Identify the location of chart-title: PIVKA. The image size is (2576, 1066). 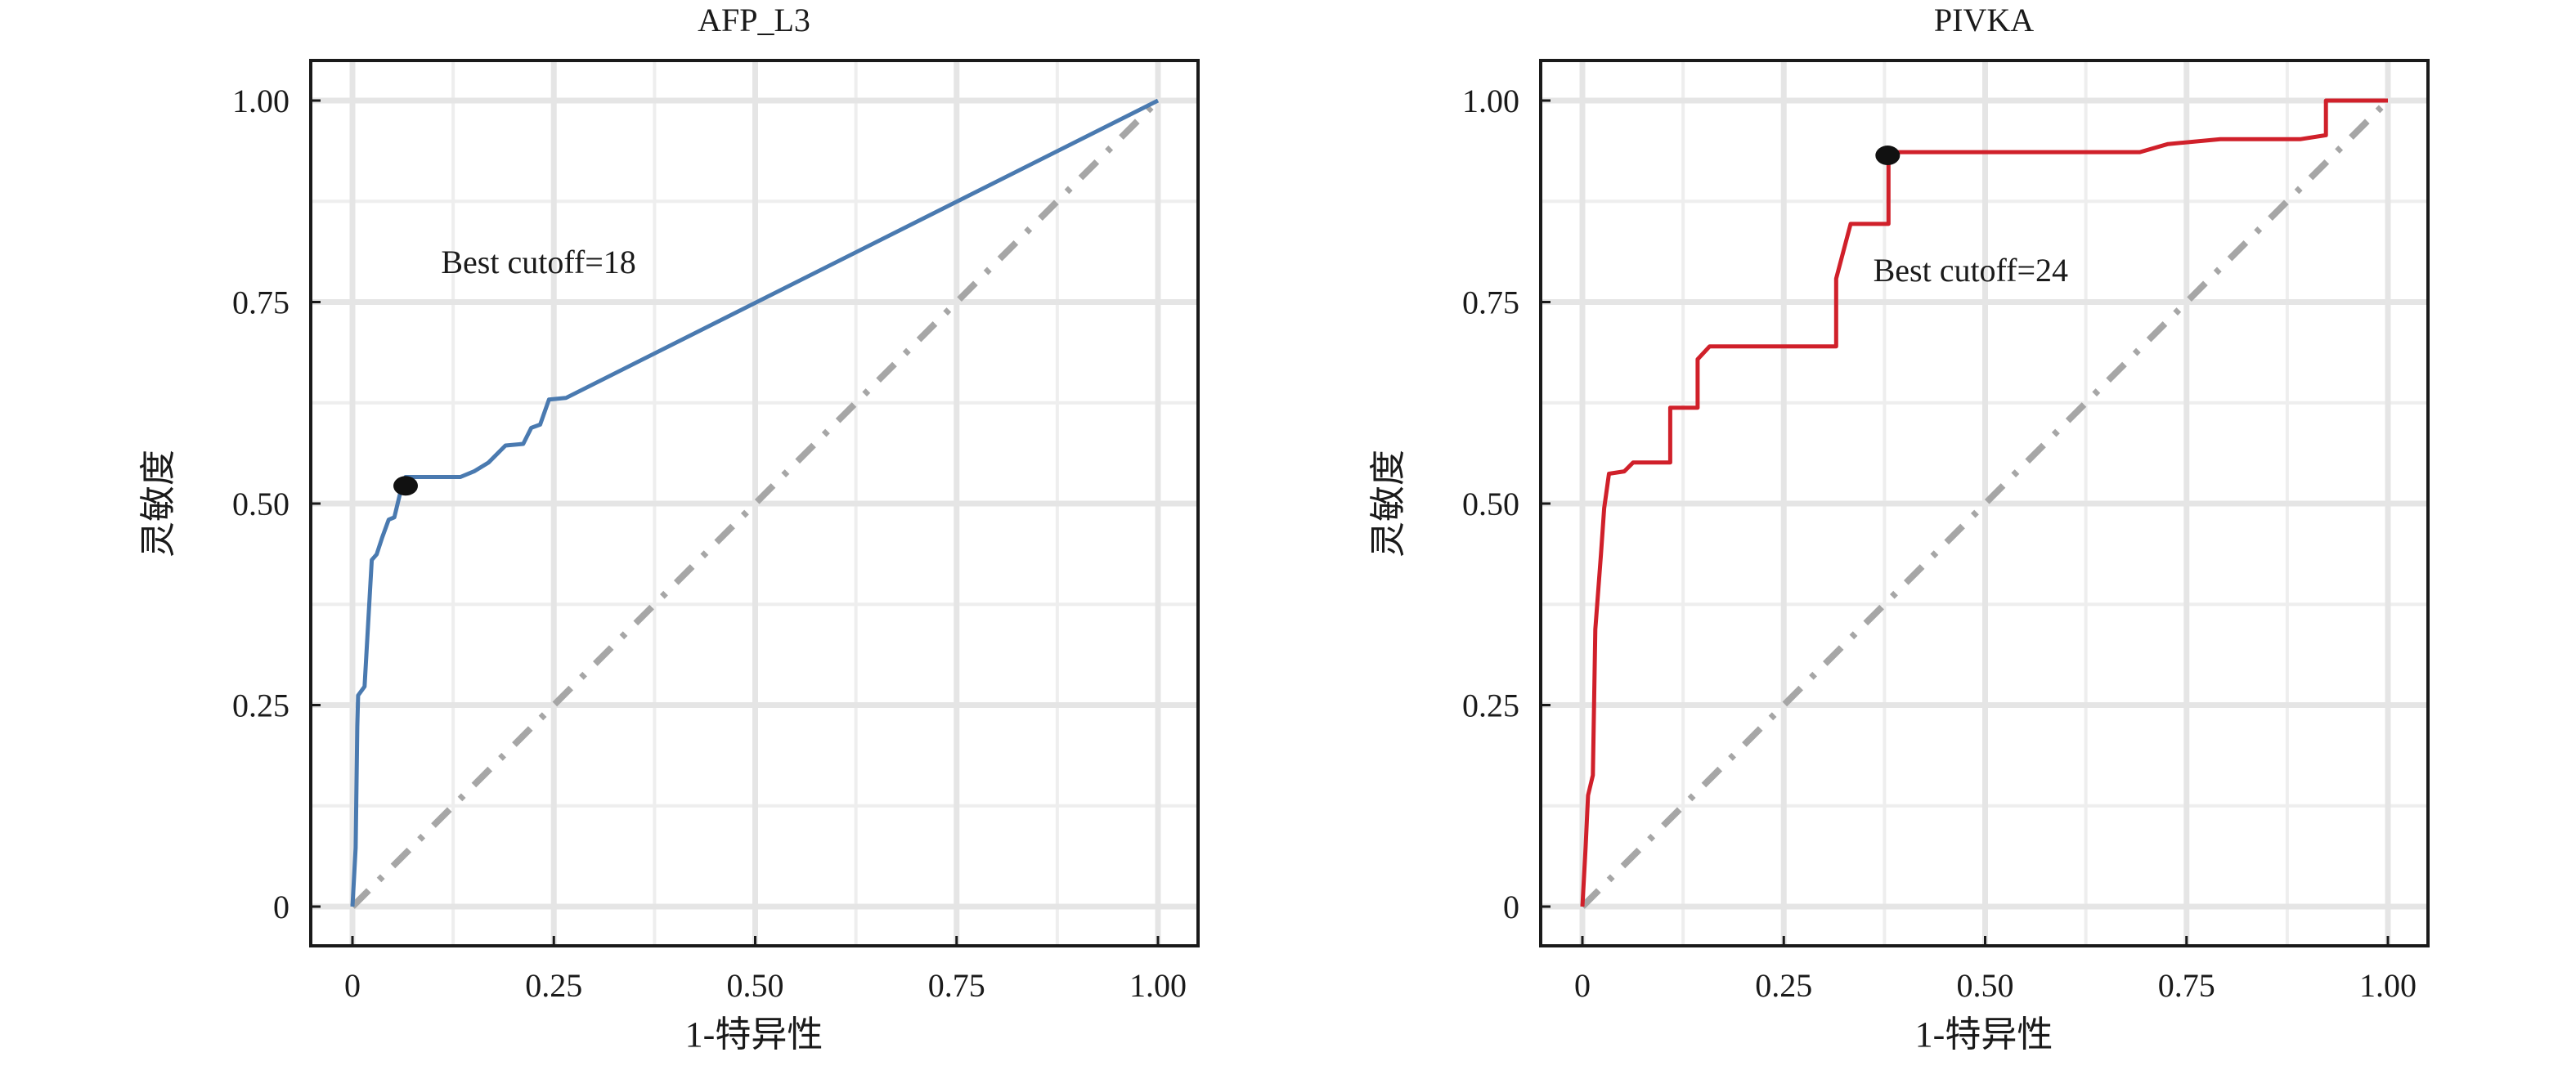
(1984, 20).